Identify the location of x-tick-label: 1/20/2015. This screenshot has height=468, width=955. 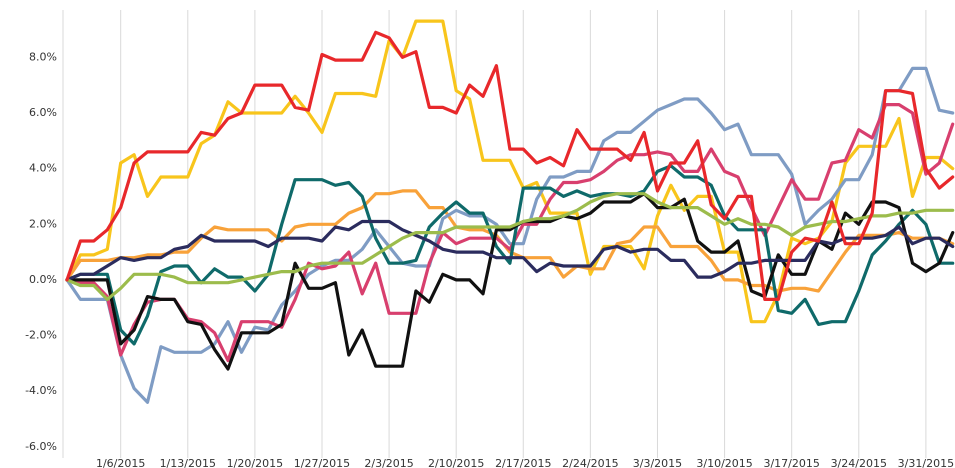
(255, 462).